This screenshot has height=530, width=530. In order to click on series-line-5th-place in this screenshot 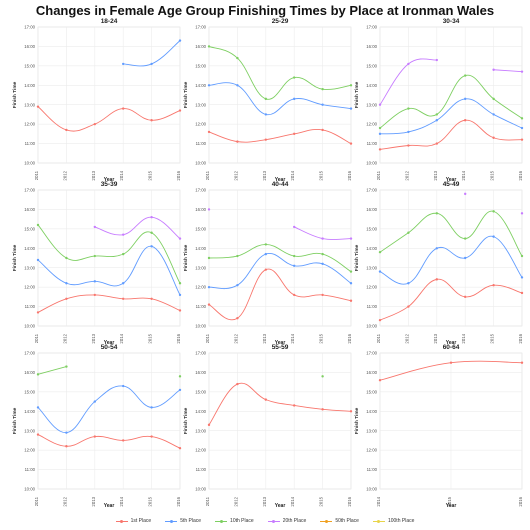, I will do `click(109, 409)`.